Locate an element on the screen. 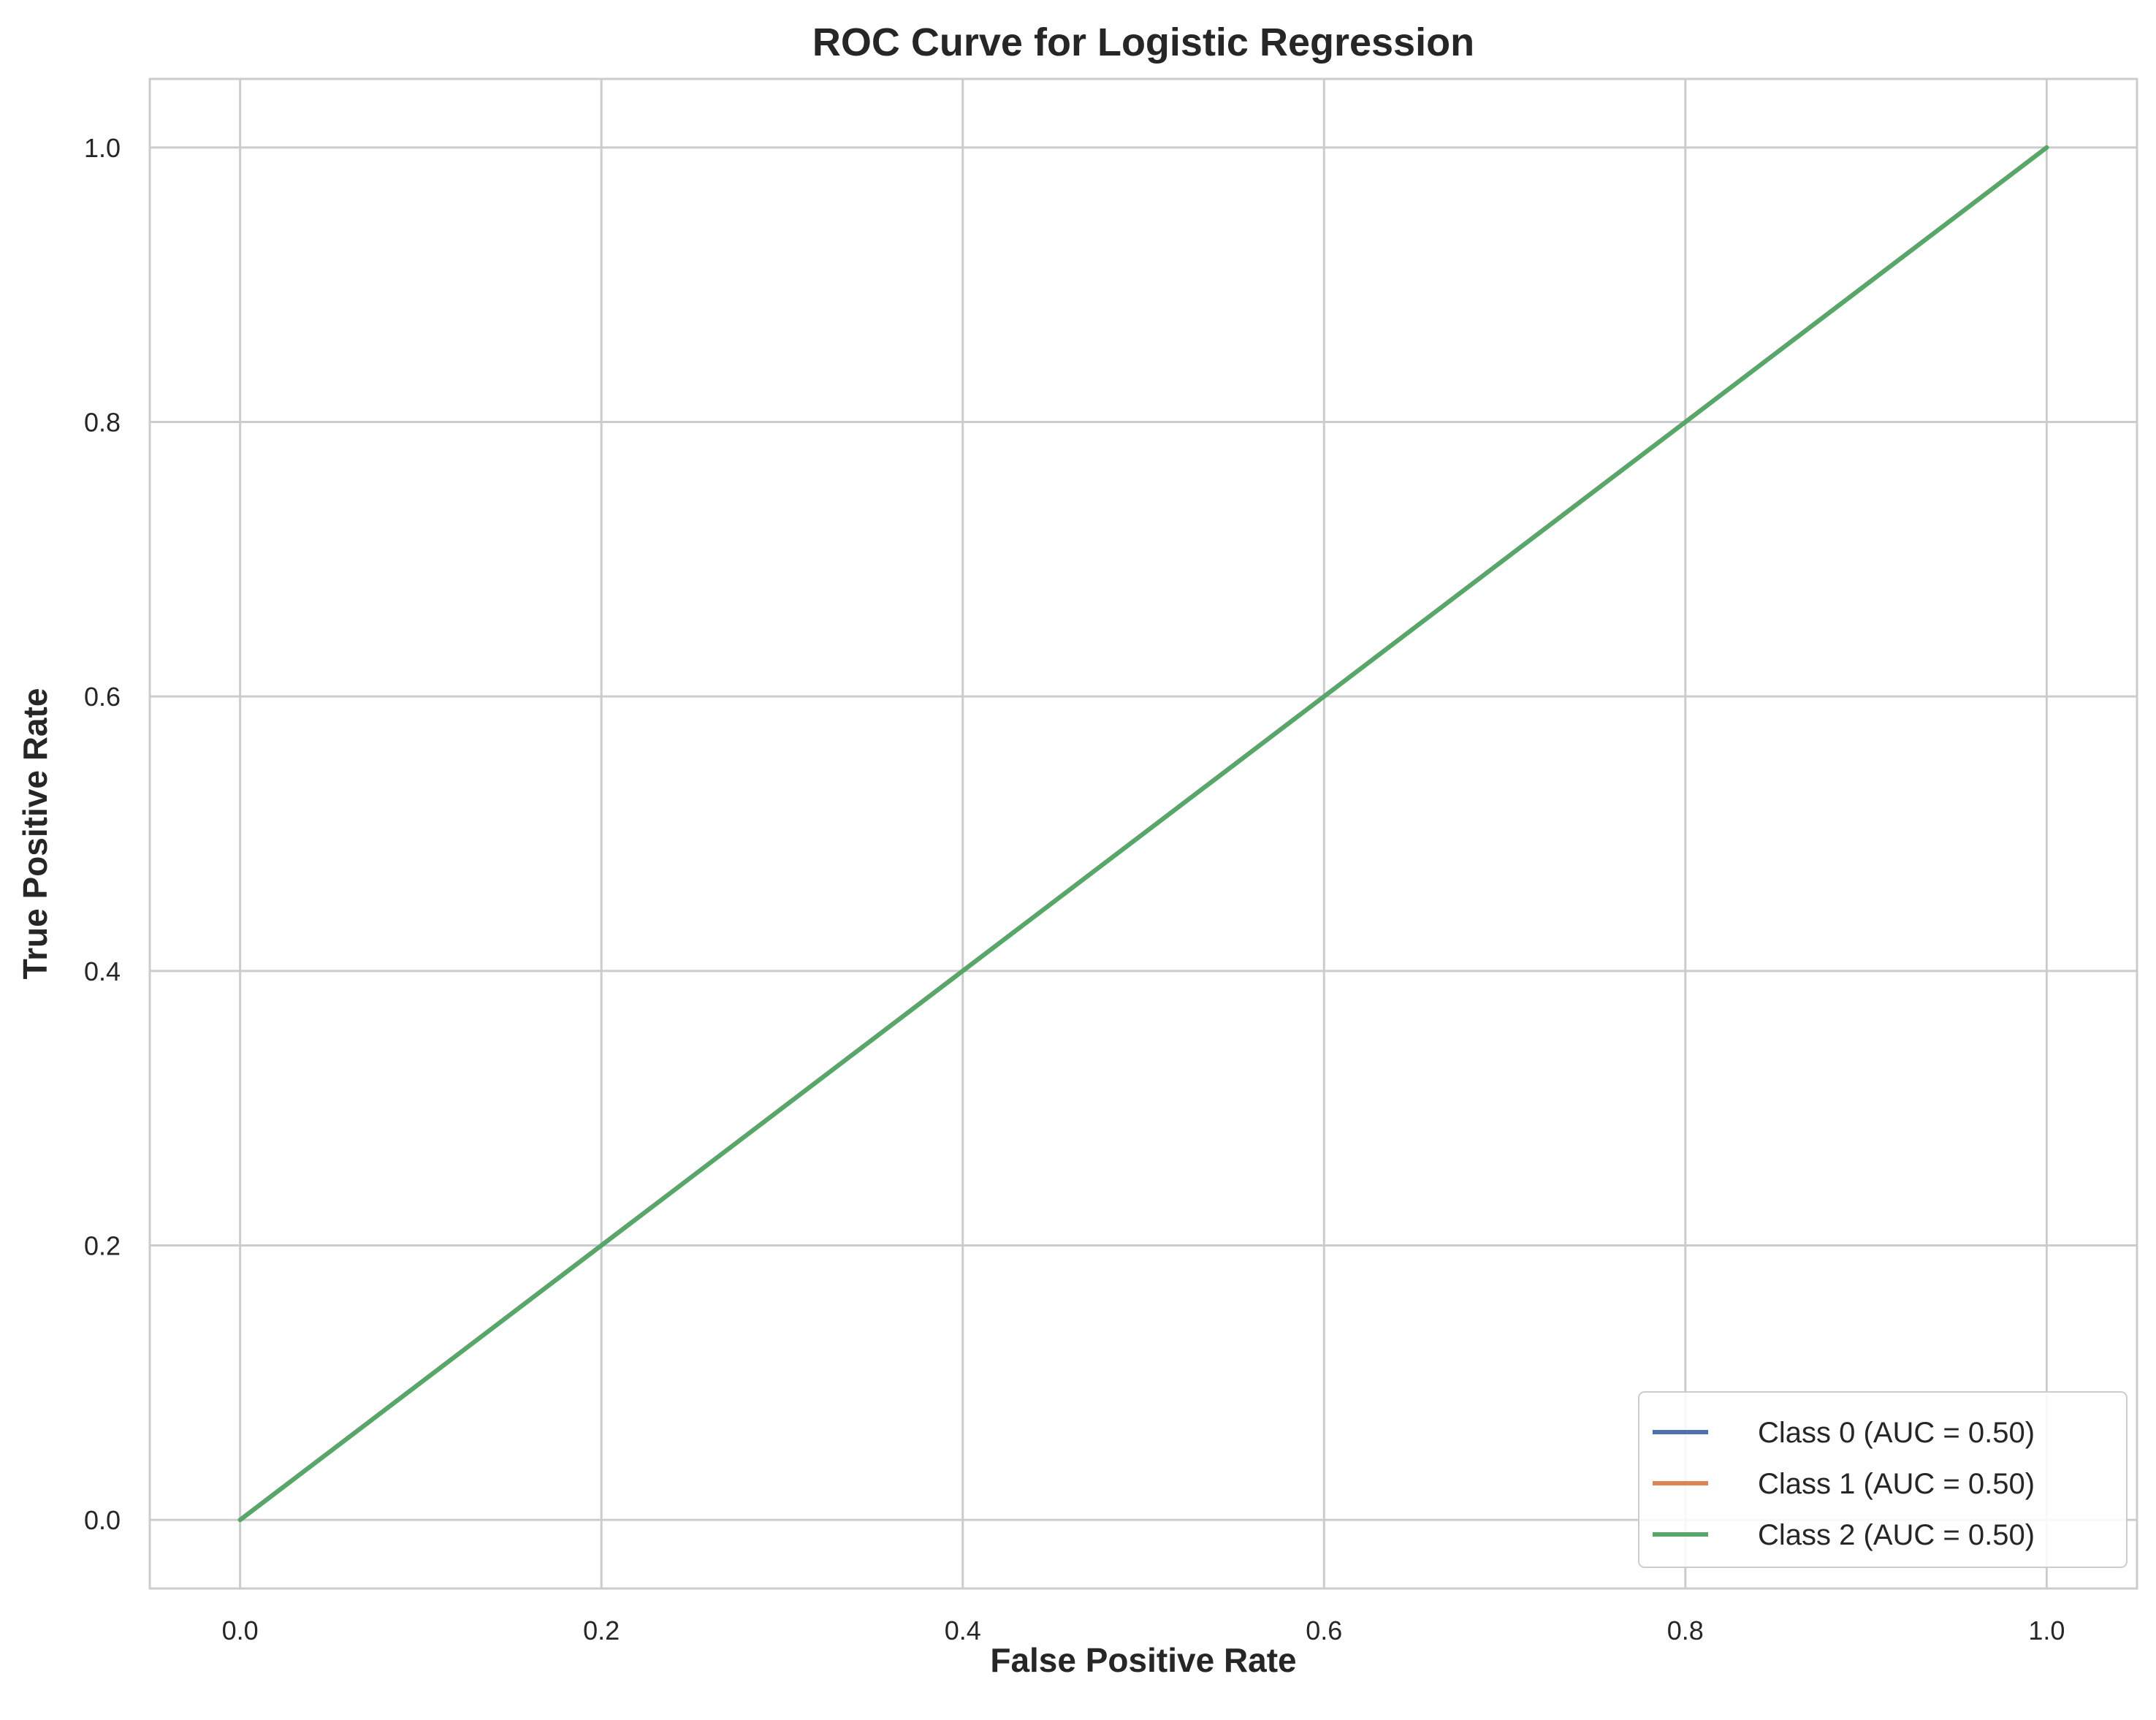 The image size is (2156, 1720). legend-label-class-2: Class 2 (AUC = 0.50) is located at coordinates (1896, 1535).